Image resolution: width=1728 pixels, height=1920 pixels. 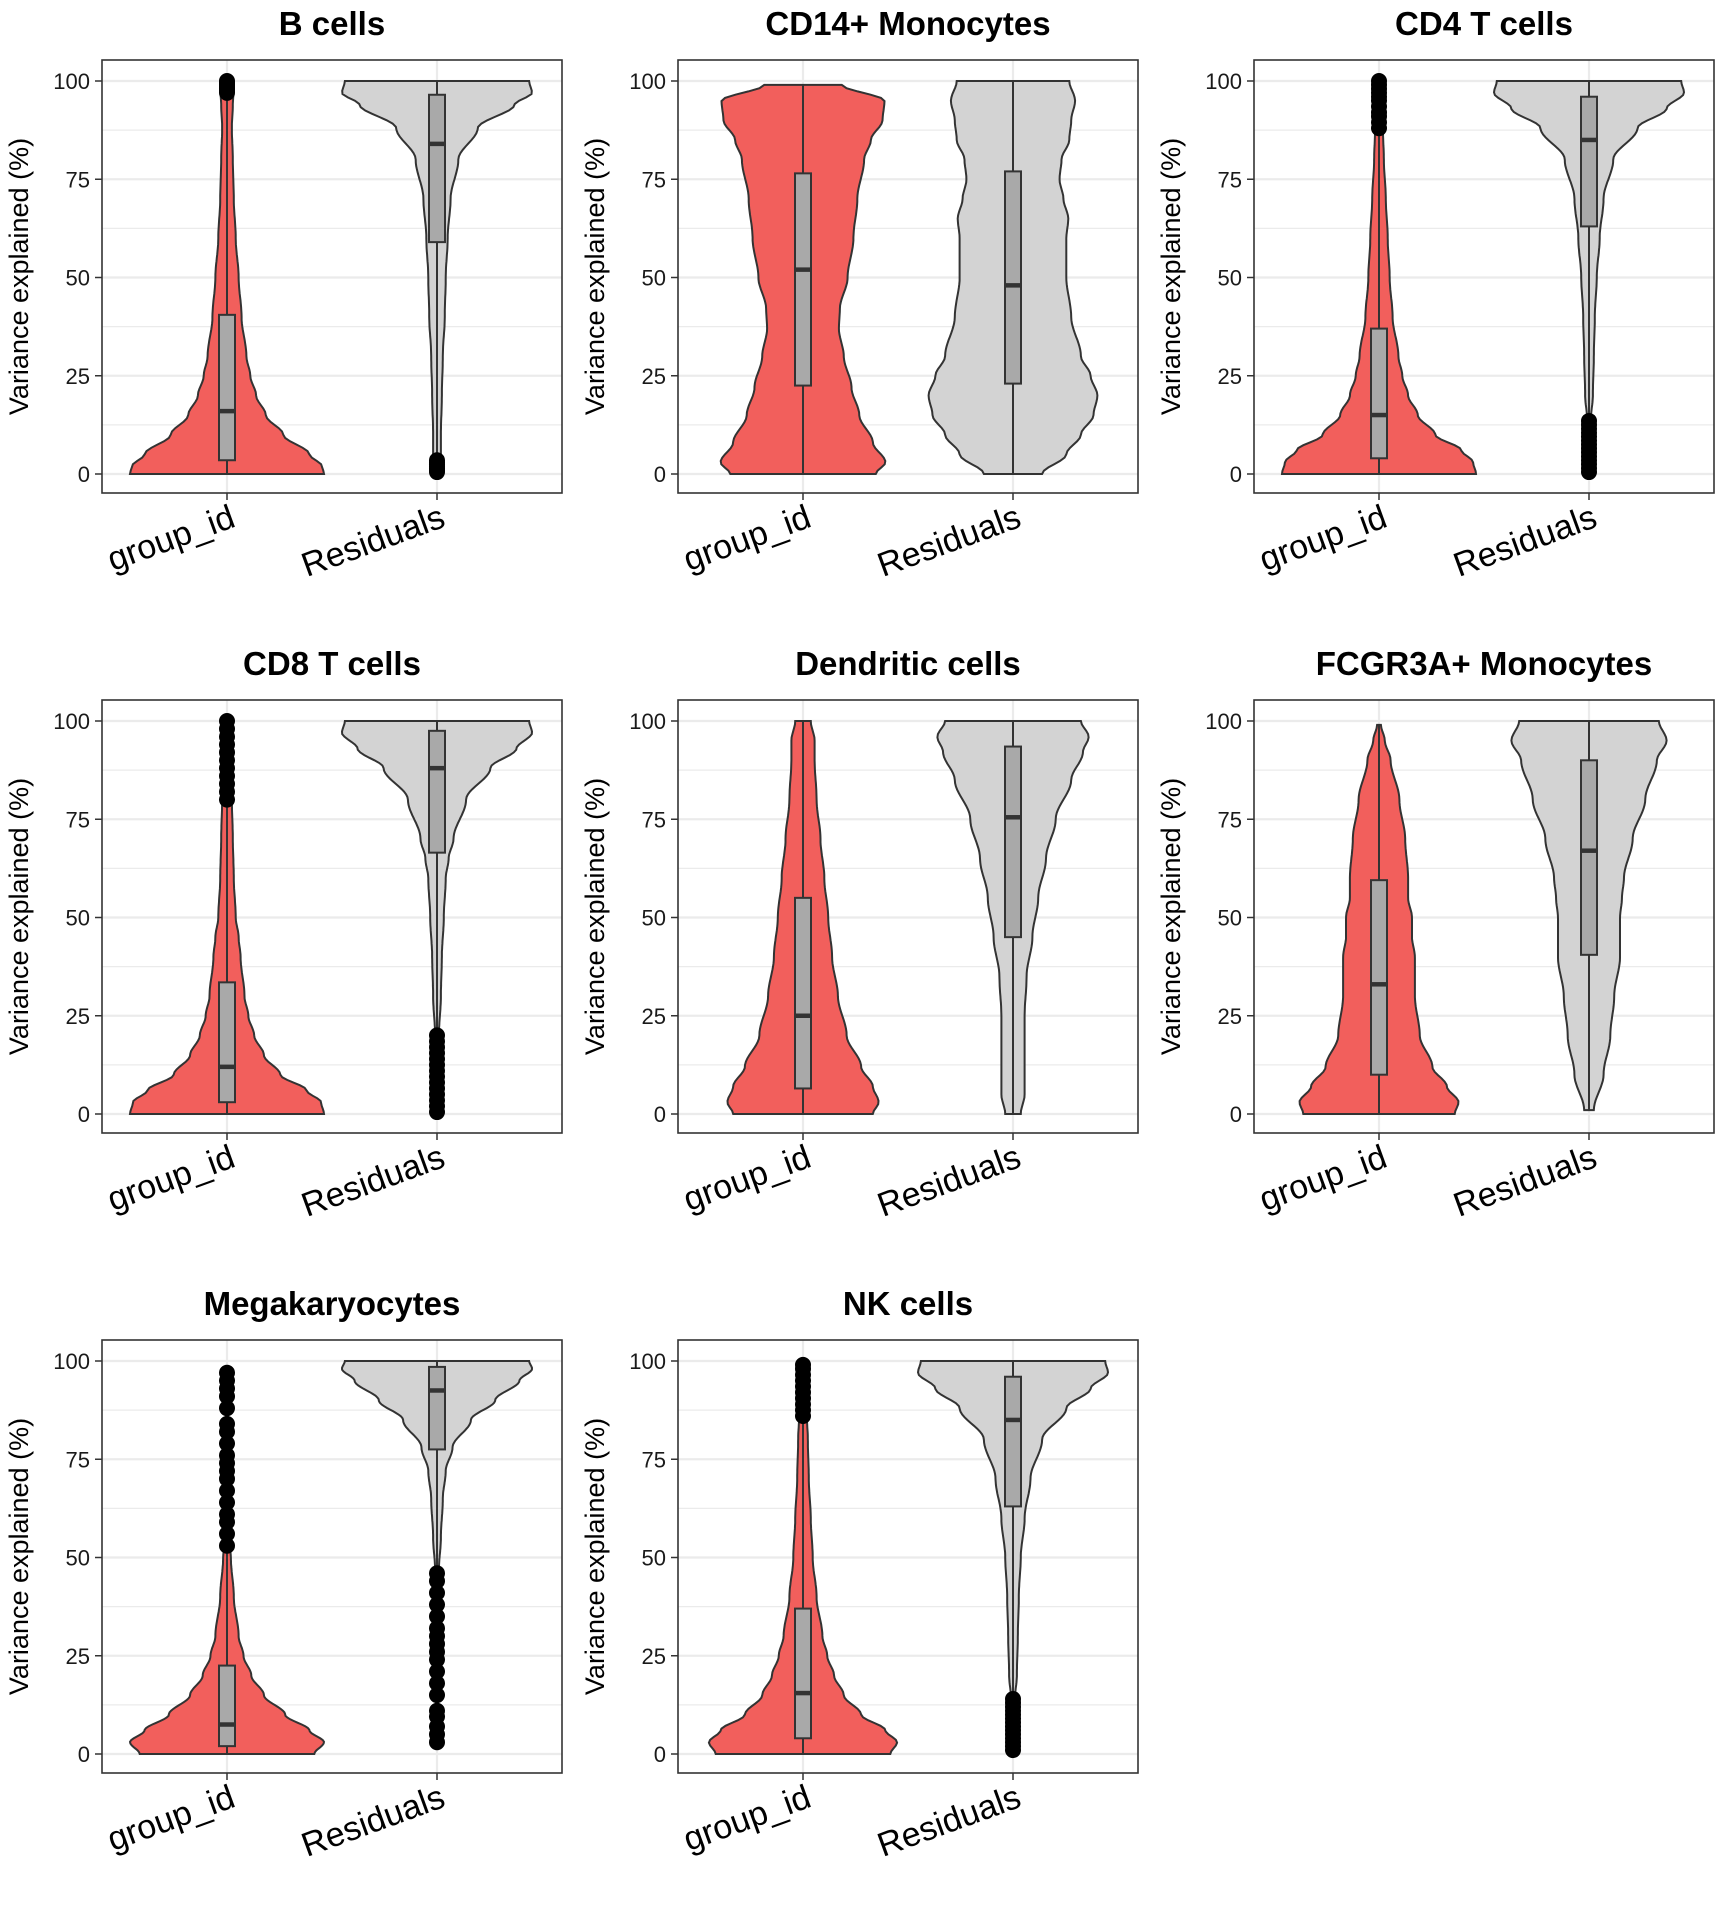 I want to click on panel-title: FCGR3A+ Monocytes, so click(x=1484, y=663).